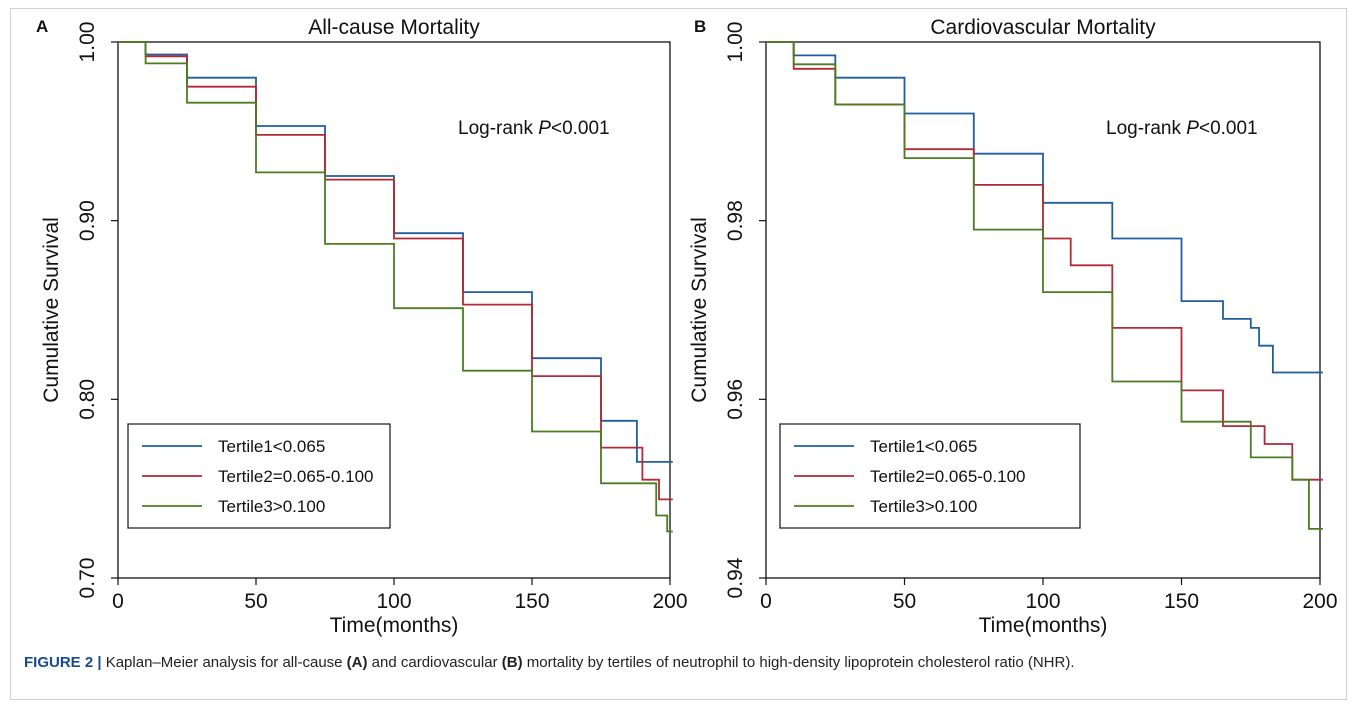  What do you see at coordinates (1043, 27) in the screenshot?
I see `chart-title: Cardiovascular Mortality` at bounding box center [1043, 27].